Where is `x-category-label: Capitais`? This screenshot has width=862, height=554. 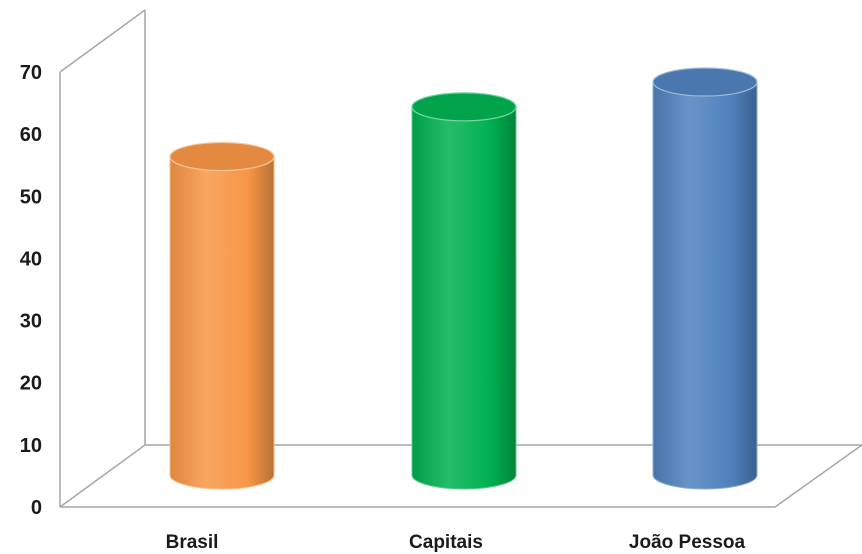
x-category-label: Capitais is located at coordinates (446, 542).